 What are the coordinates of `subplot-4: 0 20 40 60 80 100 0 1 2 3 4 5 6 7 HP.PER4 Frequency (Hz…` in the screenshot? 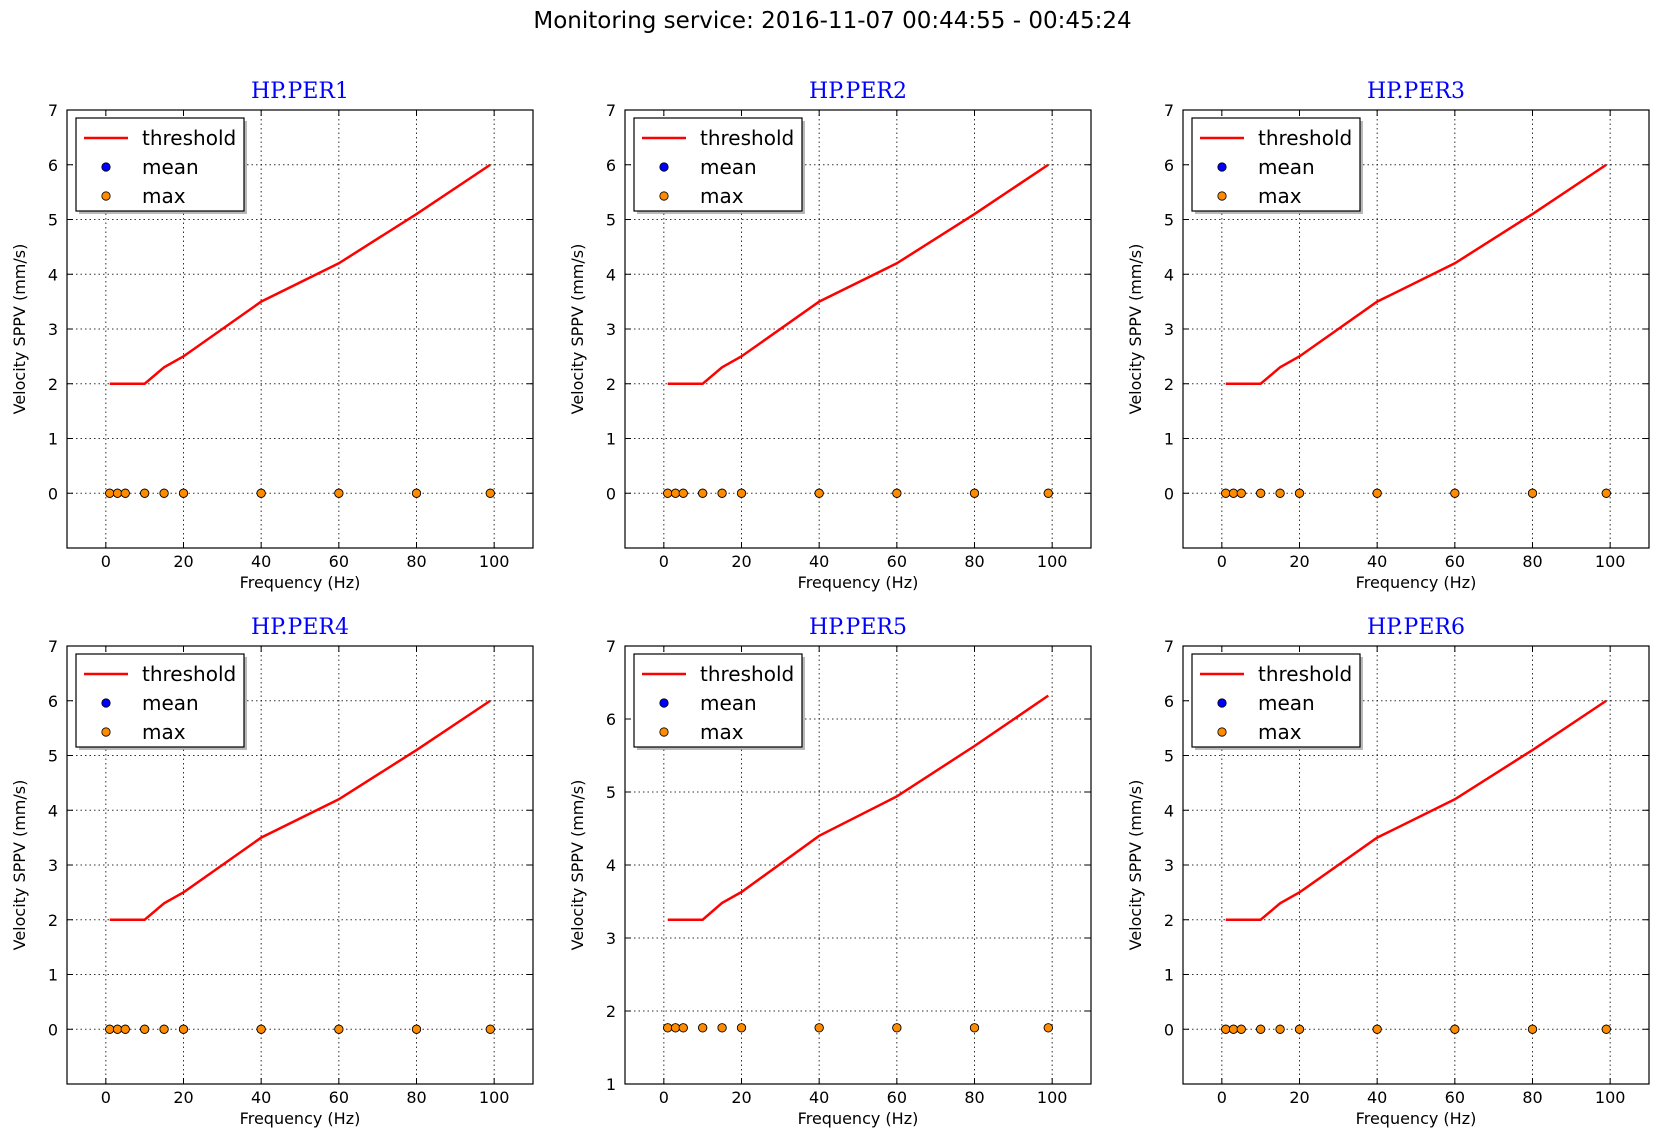 It's located at (272, 871).